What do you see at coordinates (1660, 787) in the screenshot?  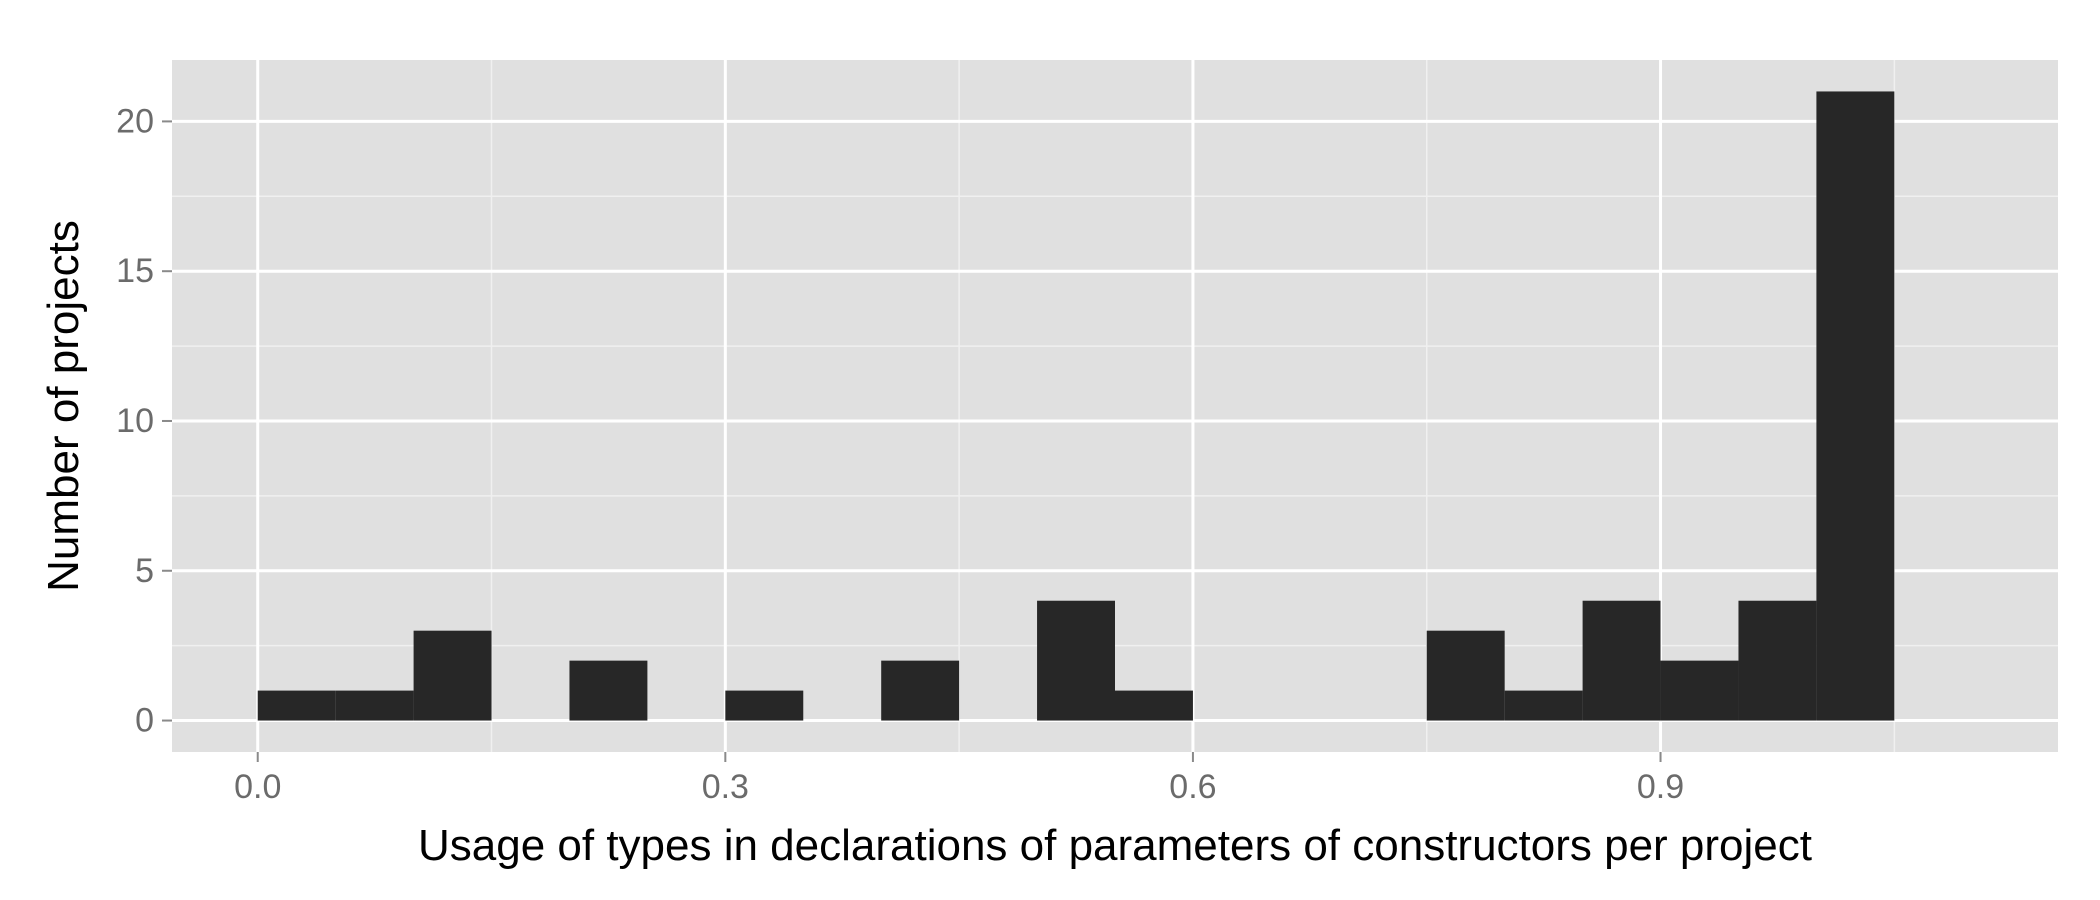 I see `x-tick-label: 0.9` at bounding box center [1660, 787].